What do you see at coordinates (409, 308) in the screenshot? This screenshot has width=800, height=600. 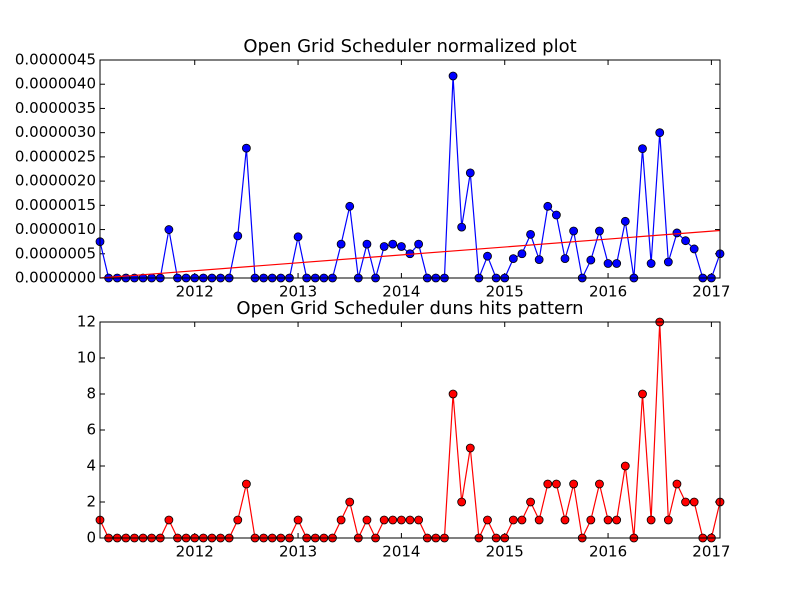 I see `chart-title: Open Grid Scheduler duns hits pattern` at bounding box center [409, 308].